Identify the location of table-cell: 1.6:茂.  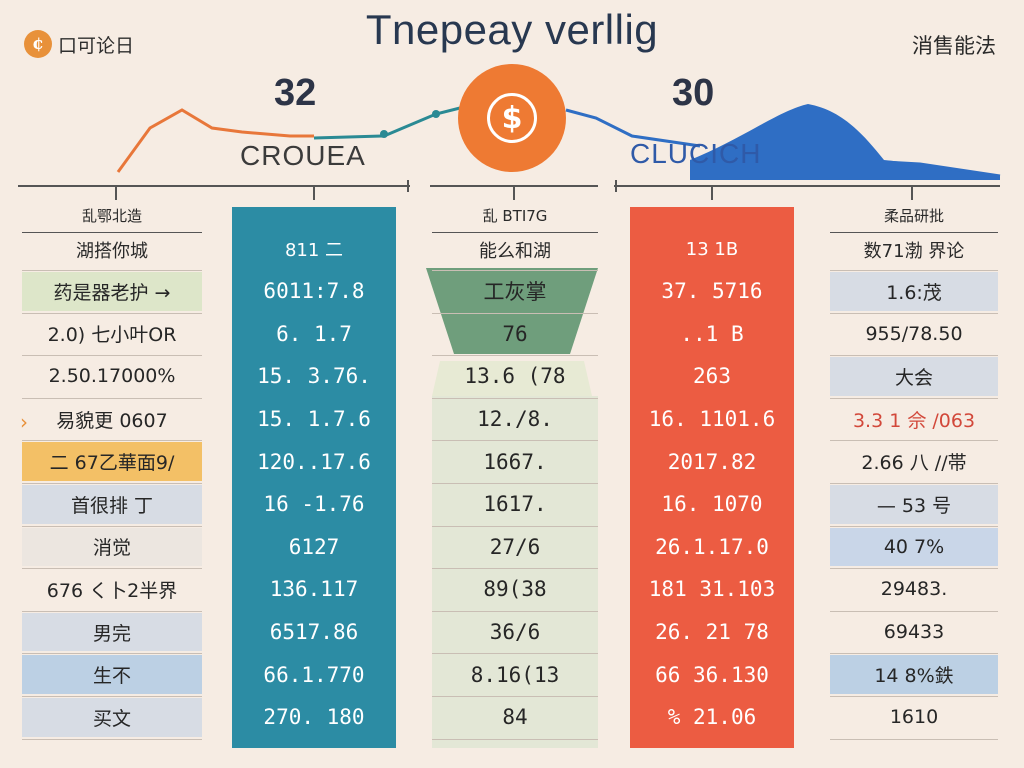
(914, 291).